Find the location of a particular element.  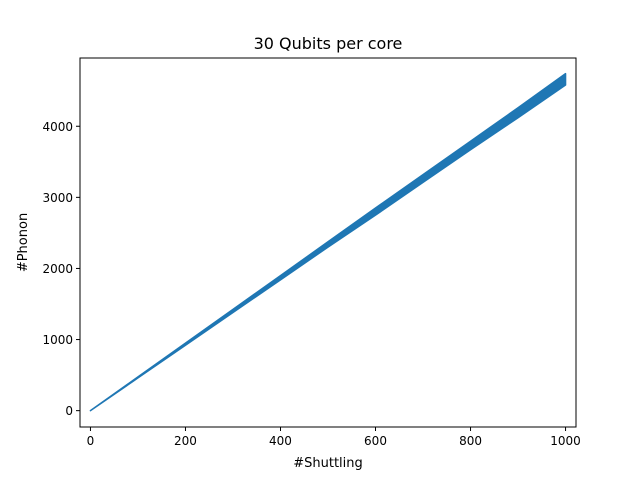

y-tick-label: 1000 is located at coordinates (57, 340).